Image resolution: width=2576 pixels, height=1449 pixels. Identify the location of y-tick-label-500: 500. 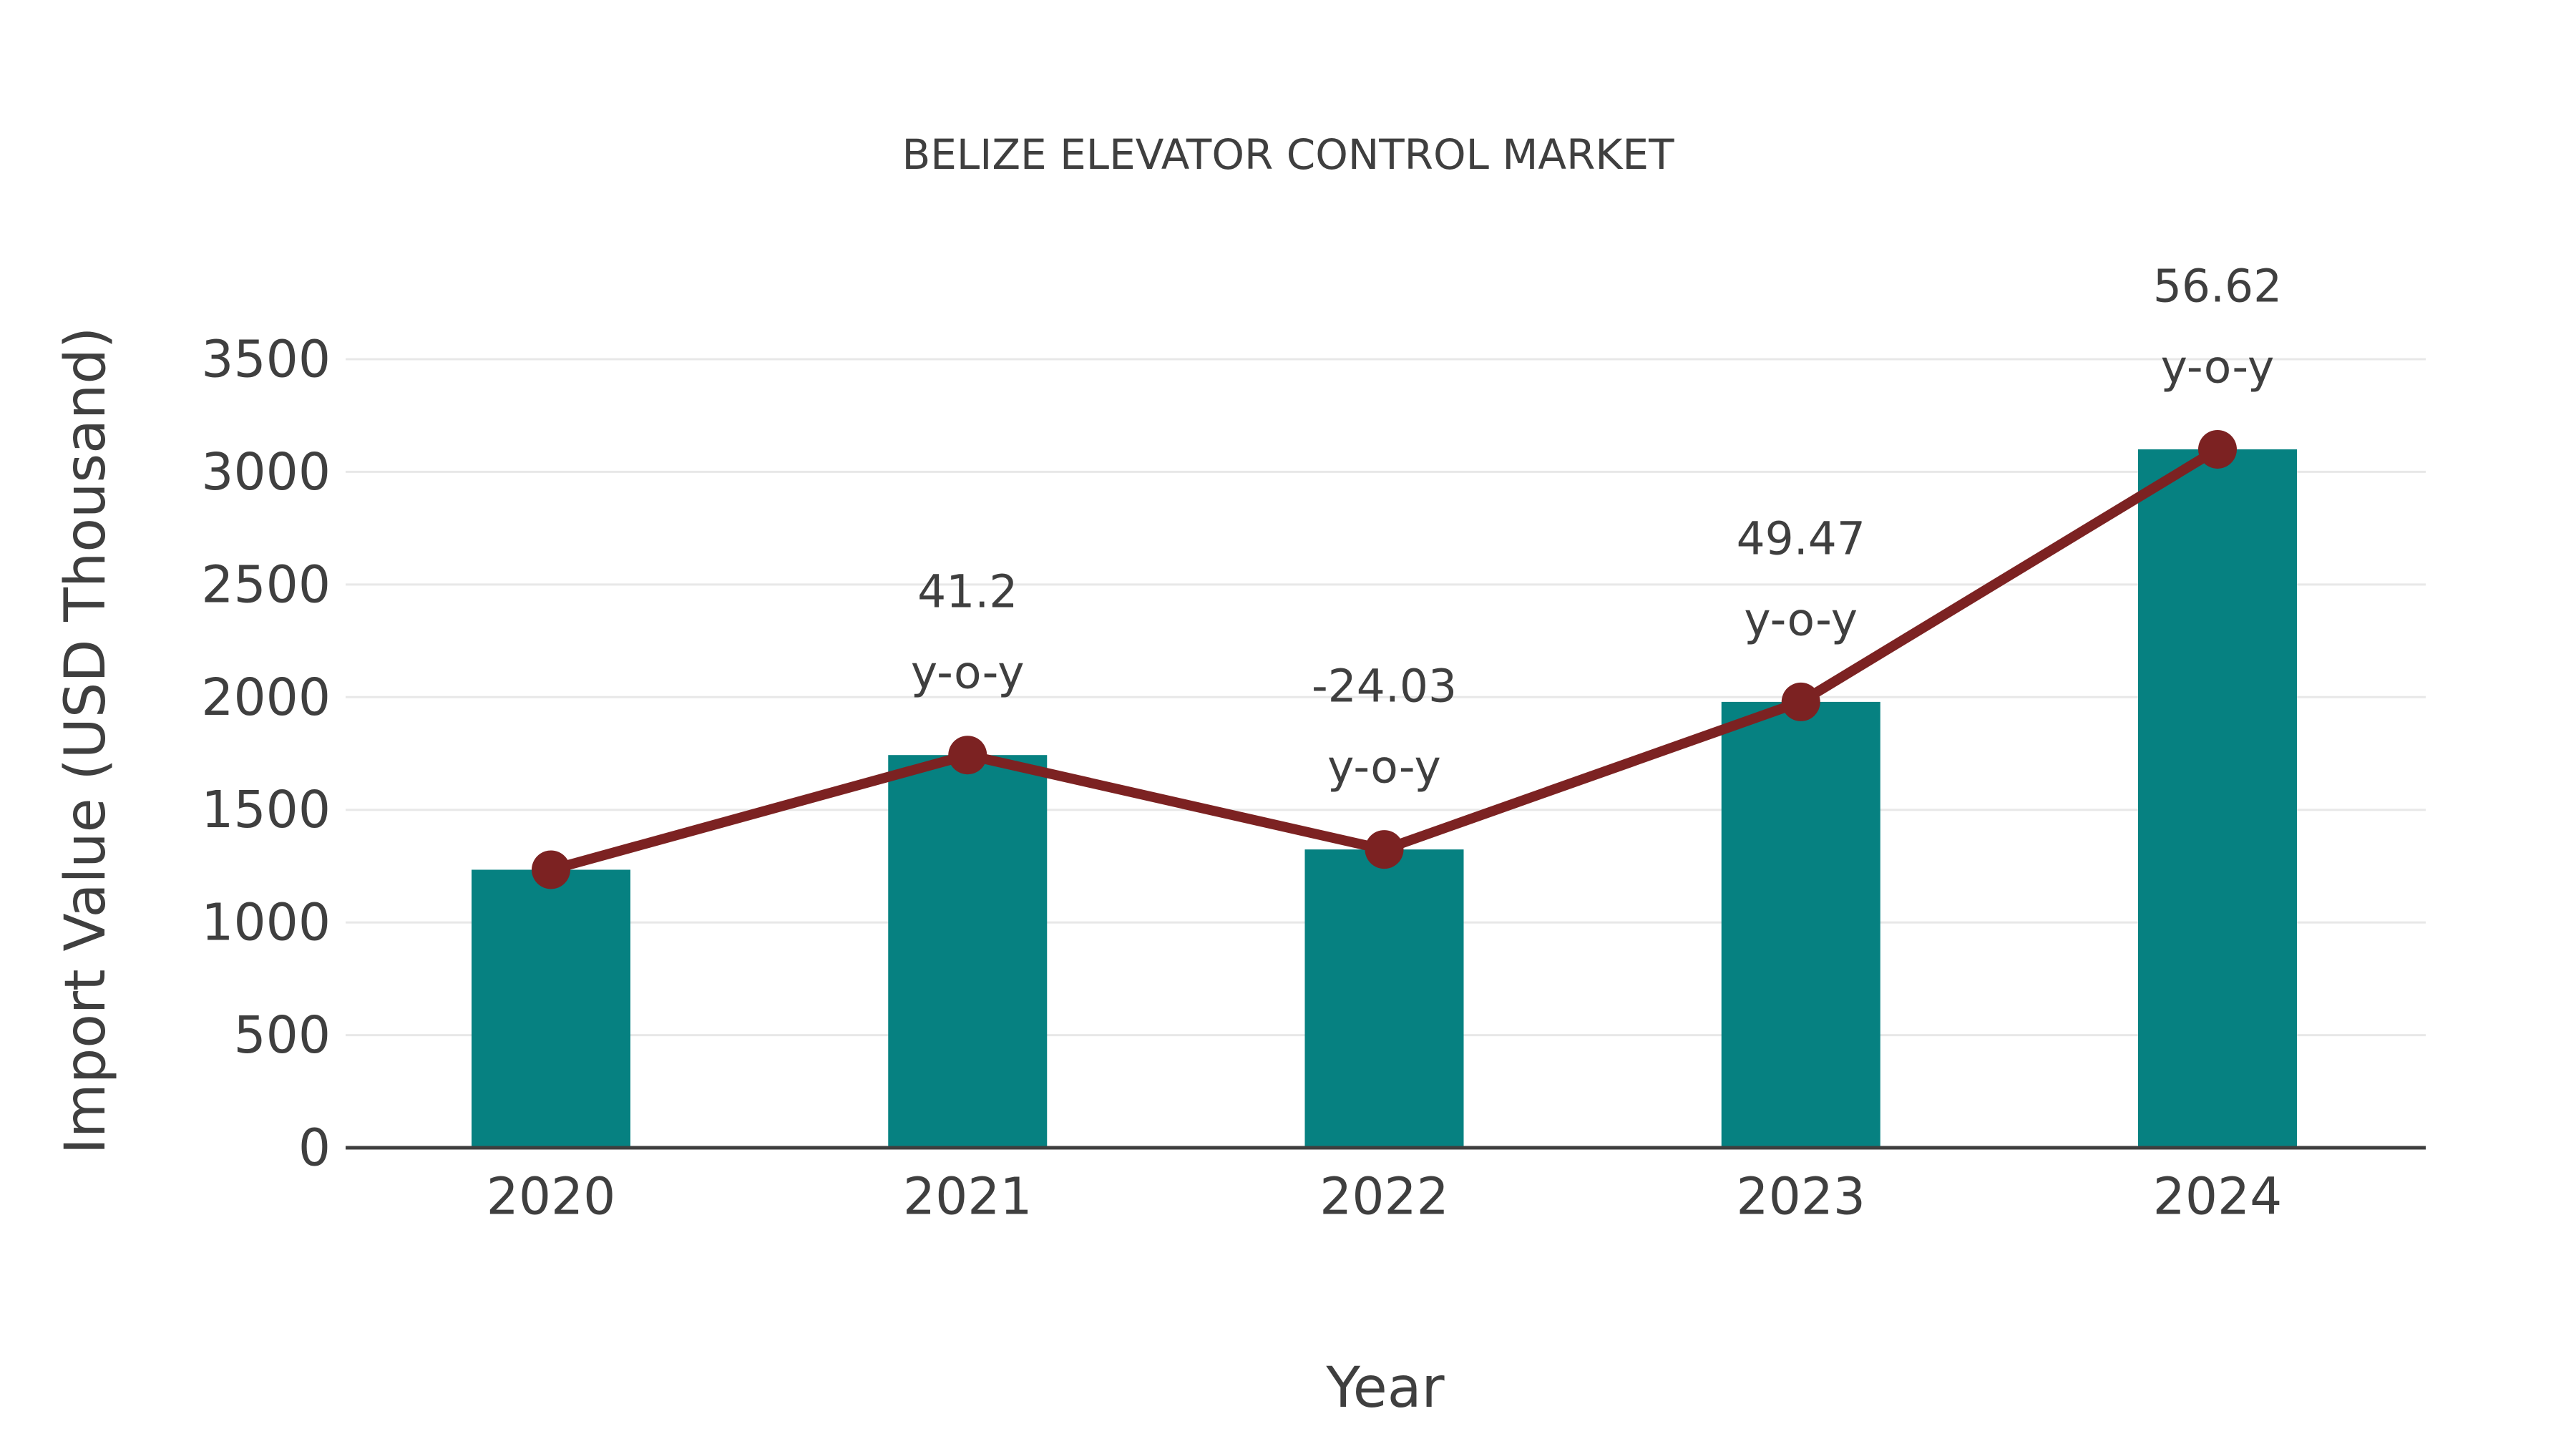
(282, 1035).